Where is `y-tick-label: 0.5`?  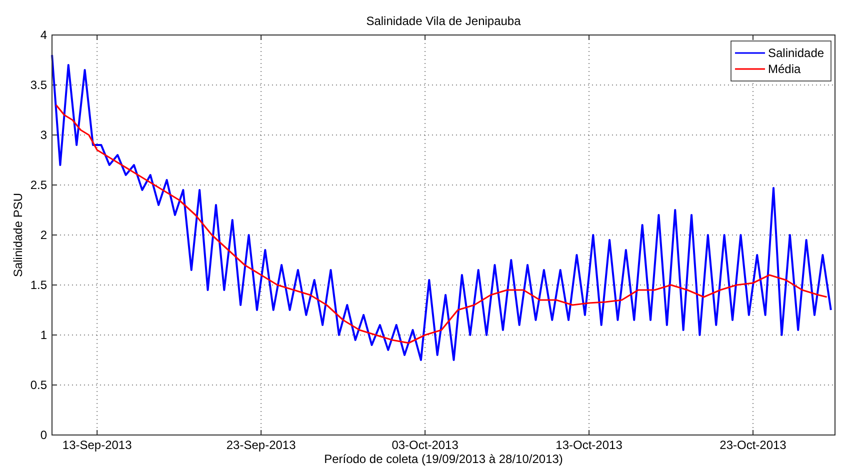
y-tick-label: 0.5 is located at coordinates (39, 385).